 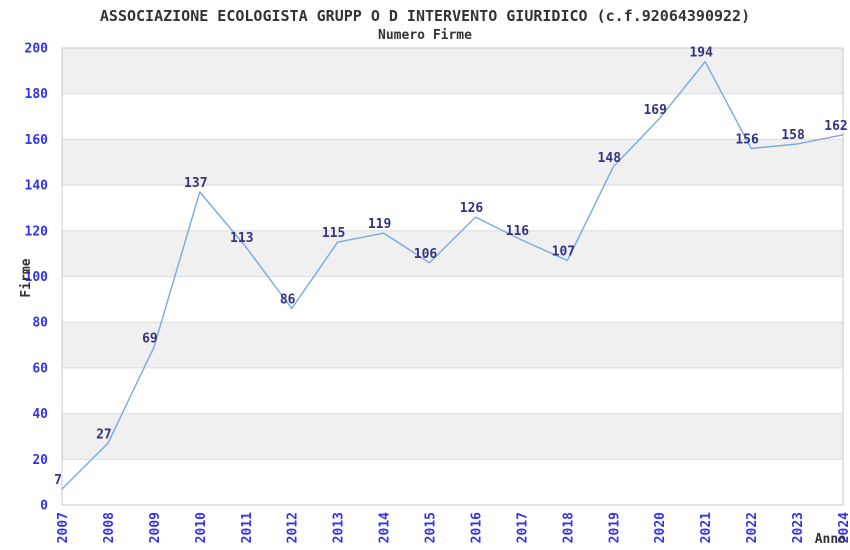 I want to click on x-tick-label: 2007, so click(x=63, y=527).